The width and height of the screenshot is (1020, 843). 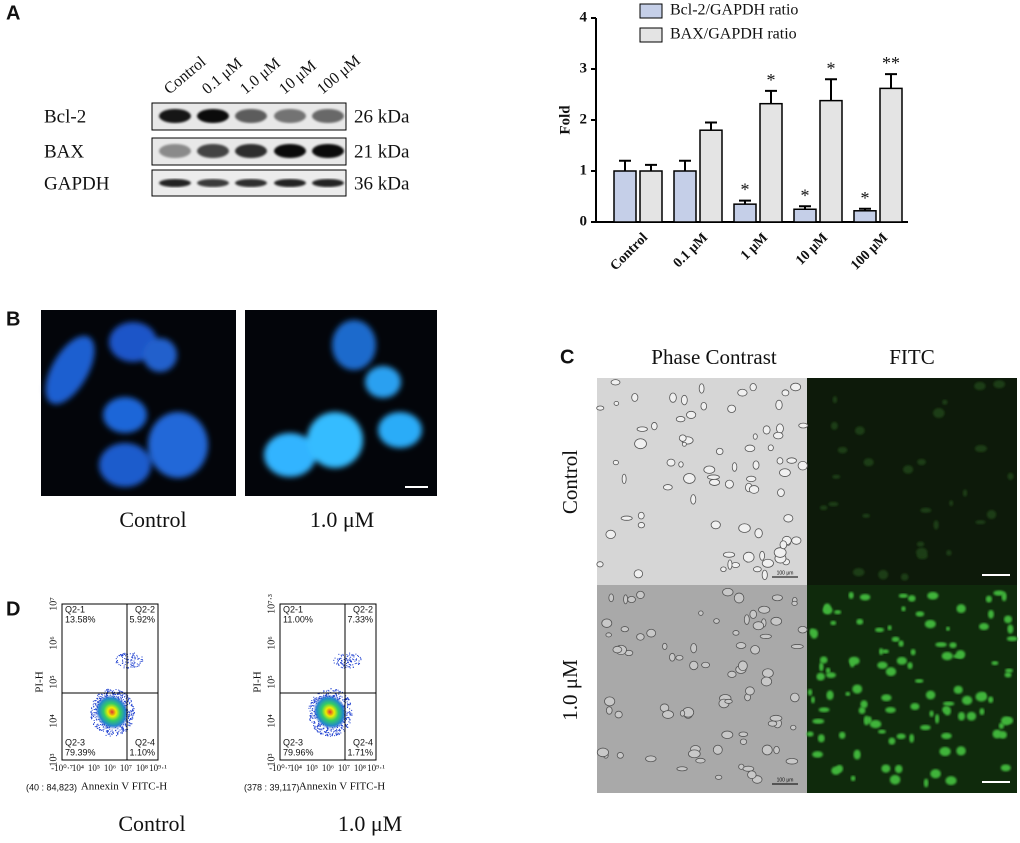 I want to click on y-tick-label: 10⁴, so click(x=53, y=721).